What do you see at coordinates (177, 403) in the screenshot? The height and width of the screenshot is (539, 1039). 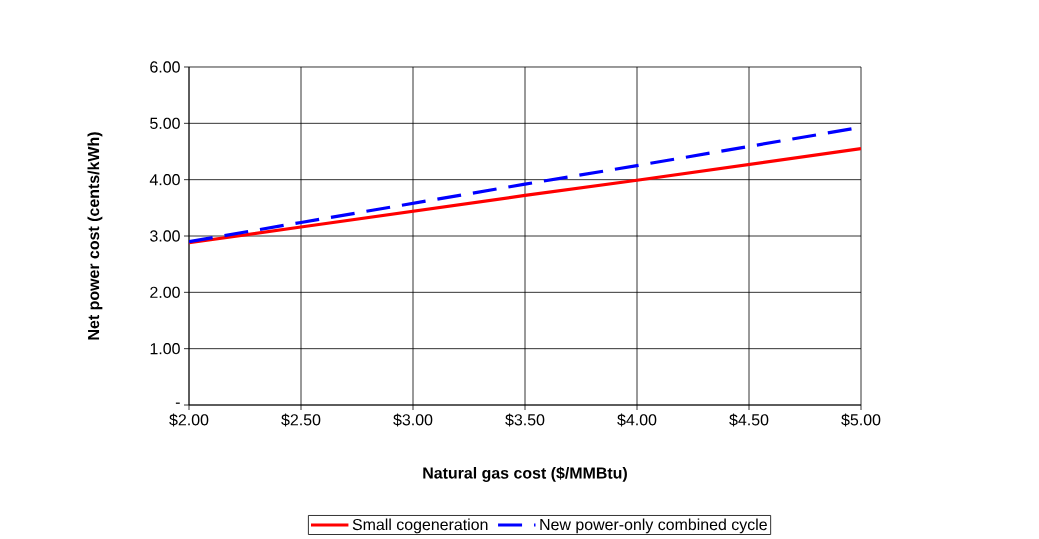 I see `y-tick-label: -` at bounding box center [177, 403].